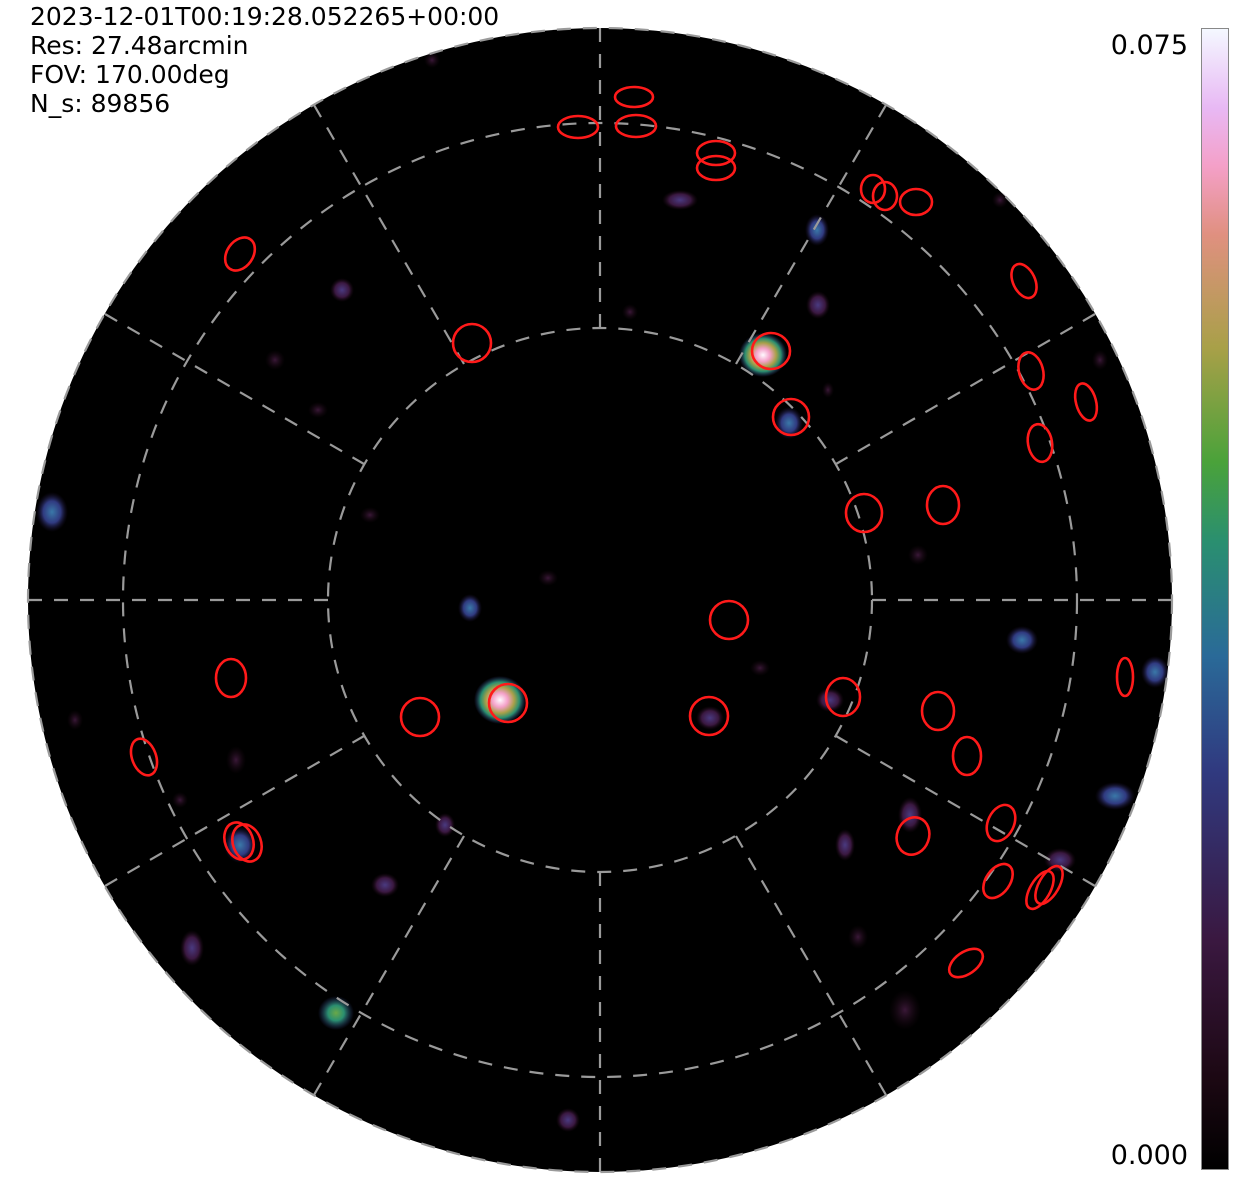 The image size is (1260, 1200). Describe the element at coordinates (1149, 45) in the screenshot. I see `colorbar-max-label: 0.075` at that location.